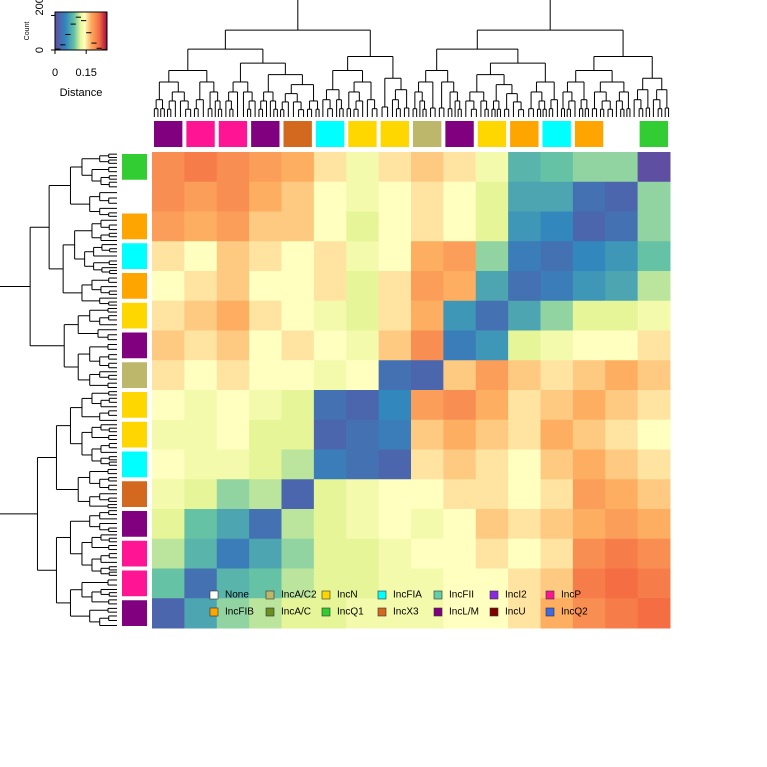 Image resolution: width=767 pixels, height=767 pixels. Describe the element at coordinates (407, 595) in the screenshot. I see `legend-label: IncFIA` at that location.